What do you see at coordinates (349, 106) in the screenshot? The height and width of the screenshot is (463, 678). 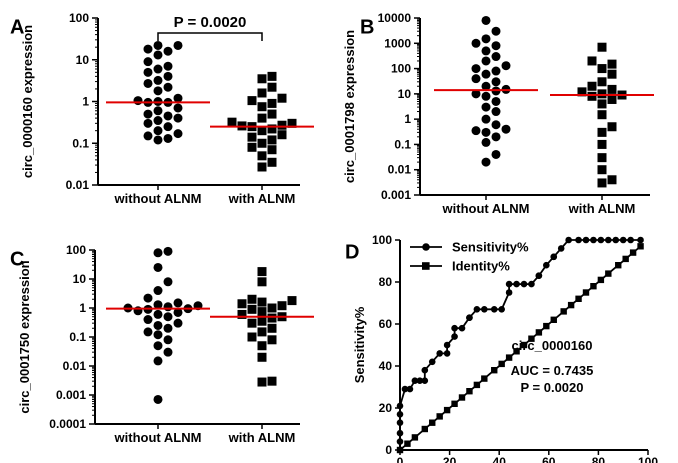 I see `y-axis-title: circ_0001798 expression` at bounding box center [349, 106].